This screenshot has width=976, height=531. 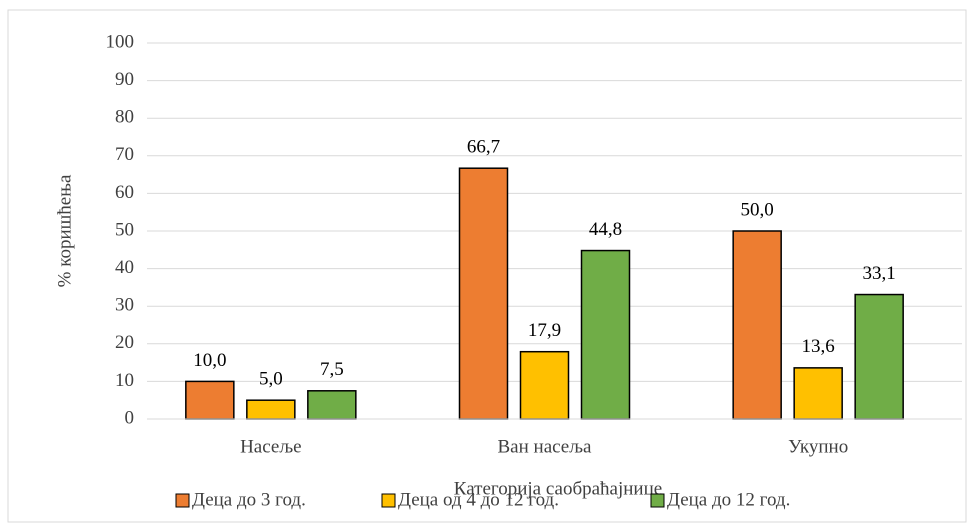 What do you see at coordinates (124, 380) in the screenshot?
I see `y-tick-label: 10` at bounding box center [124, 380].